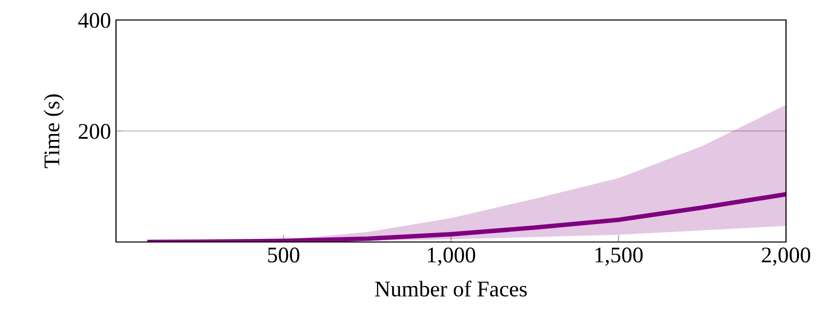 The image size is (831, 330). Describe the element at coordinates (94, 131) in the screenshot. I see `y-tick-label: 200` at that location.